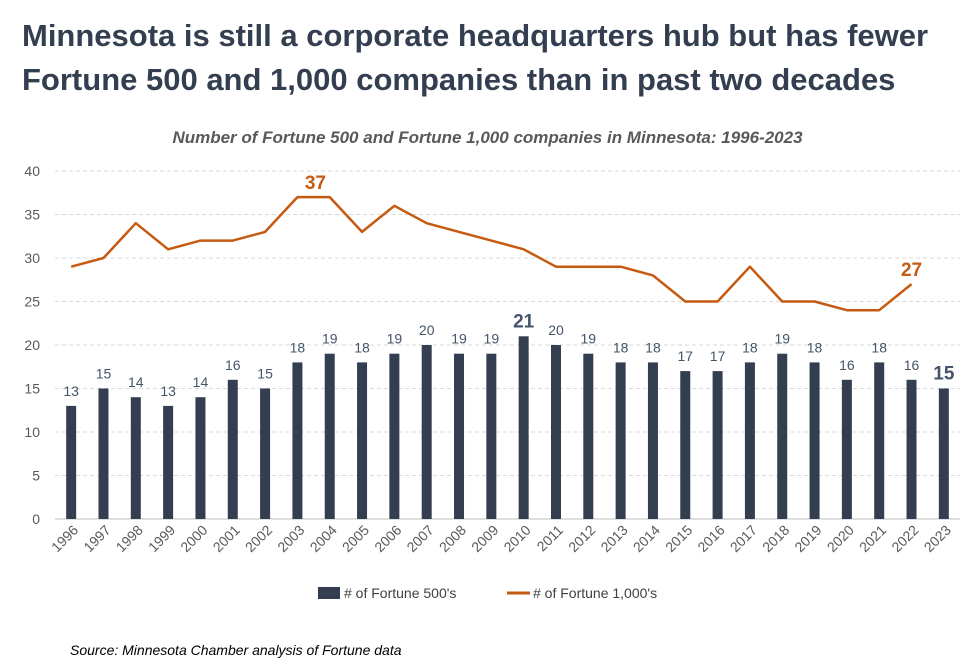  I want to click on x-tick-label: 2008, so click(452, 538).